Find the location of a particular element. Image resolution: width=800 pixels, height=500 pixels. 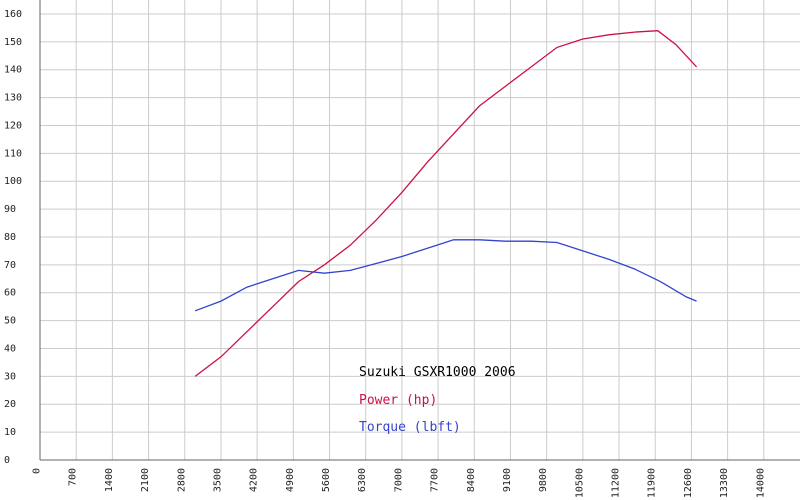

x-tick-label: 8400 is located at coordinates (471, 480).